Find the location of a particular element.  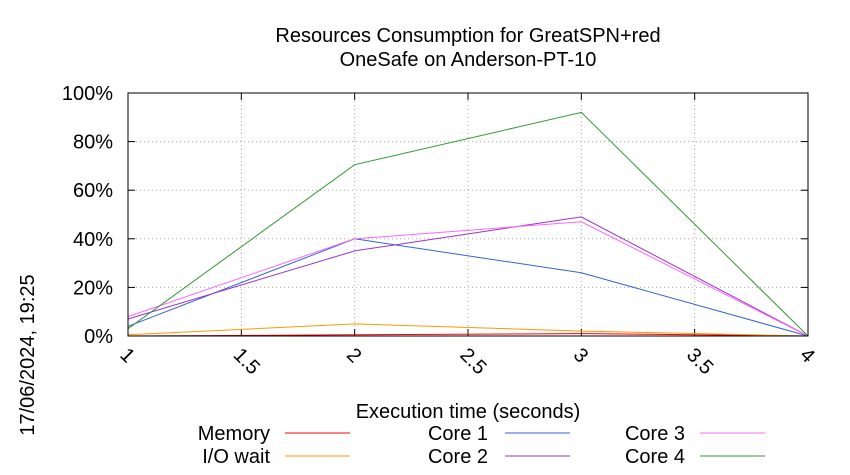

legend-label-core-2: Core 2 is located at coordinates (458, 457).